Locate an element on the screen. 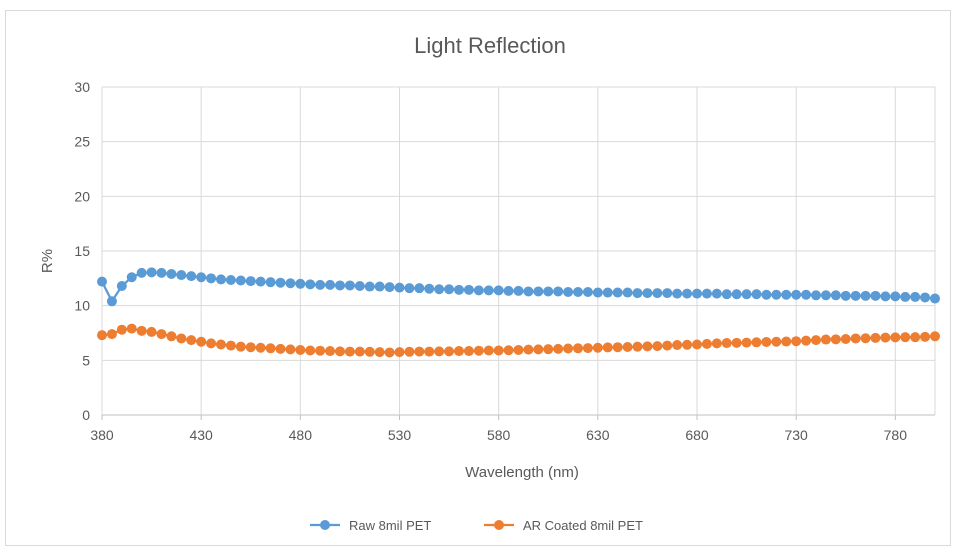 The height and width of the screenshot is (550, 958). y-tick-label: 0 is located at coordinates (86, 415).